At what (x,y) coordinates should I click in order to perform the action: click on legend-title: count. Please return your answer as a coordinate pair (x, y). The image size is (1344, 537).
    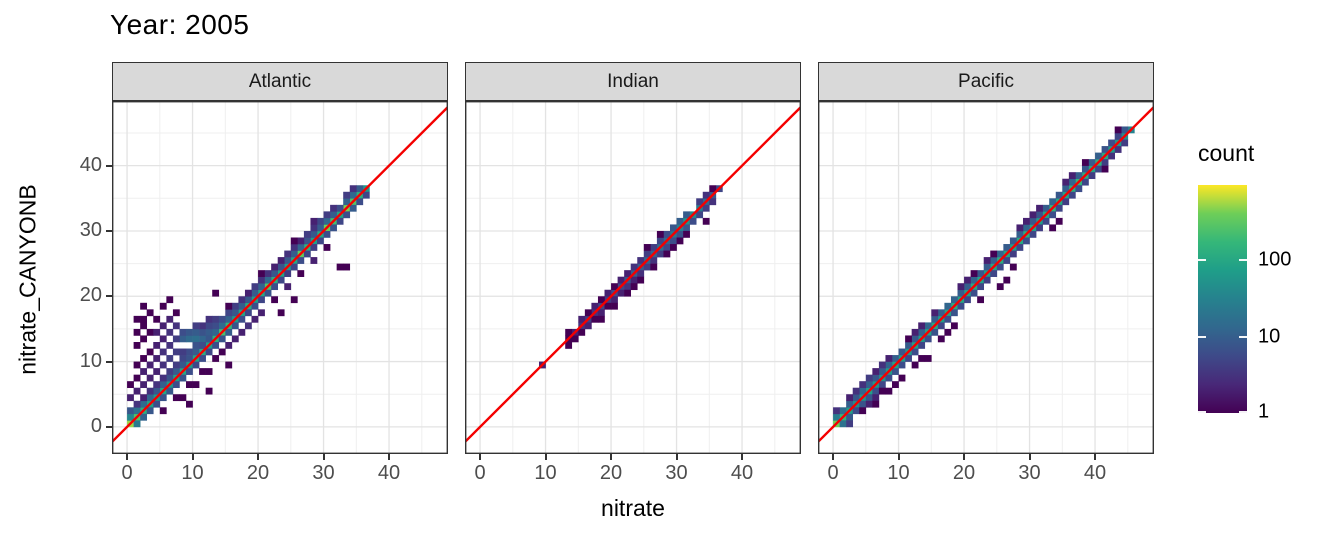
    Looking at the image, I should click on (1226, 153).